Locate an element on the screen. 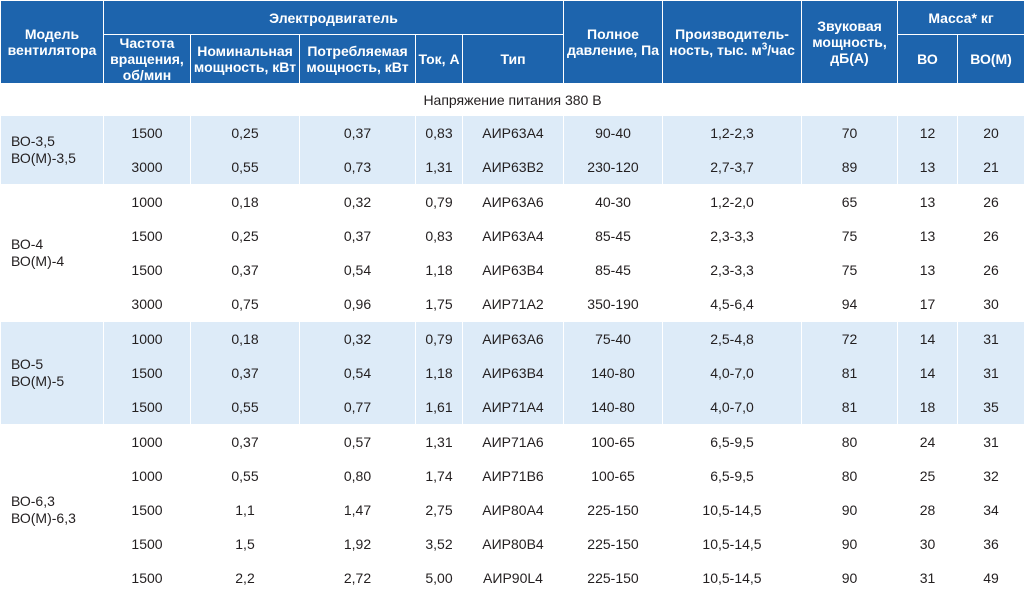 The height and width of the screenshot is (615, 1024). header-sound: Звуковая мощность, дБ(А) is located at coordinates (849, 42).